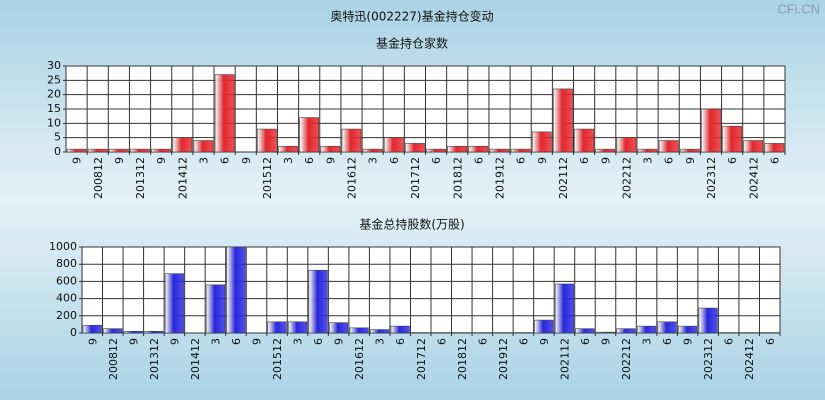 The image size is (825, 400). Describe the element at coordinates (749, 359) in the screenshot. I see `x-tick-label: 202412` at that location.